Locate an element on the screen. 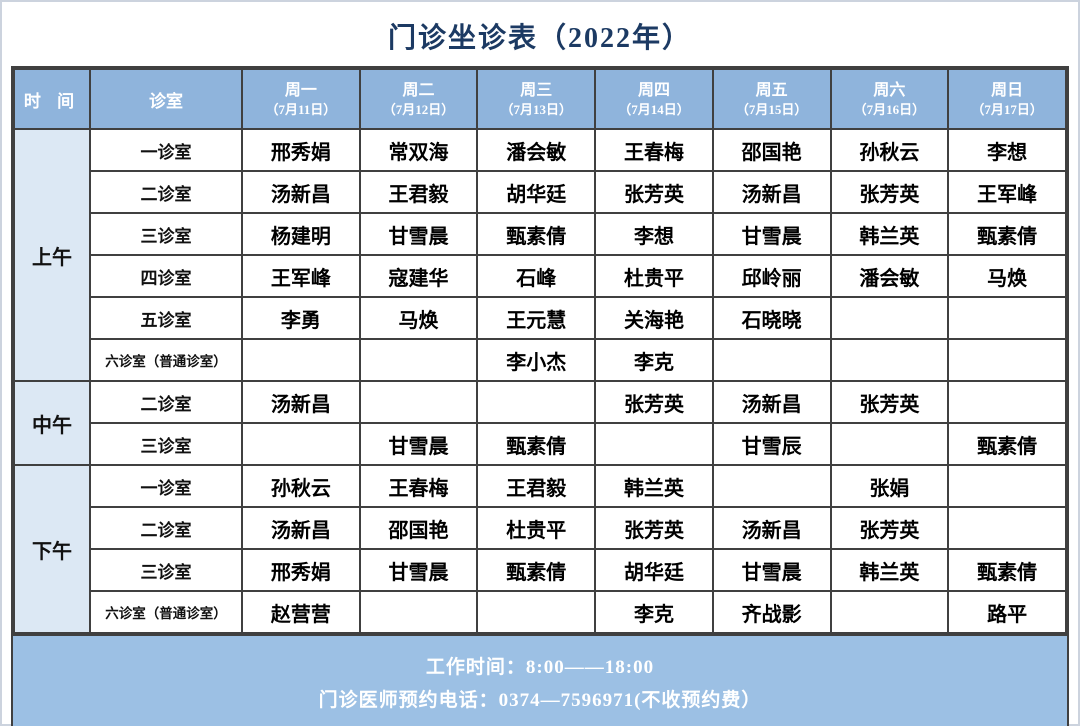 This screenshot has height=726, width=1080. table-row: 五诊室 李勇 马焕 王元慧 关海艳 石晓晓 is located at coordinates (540, 318).